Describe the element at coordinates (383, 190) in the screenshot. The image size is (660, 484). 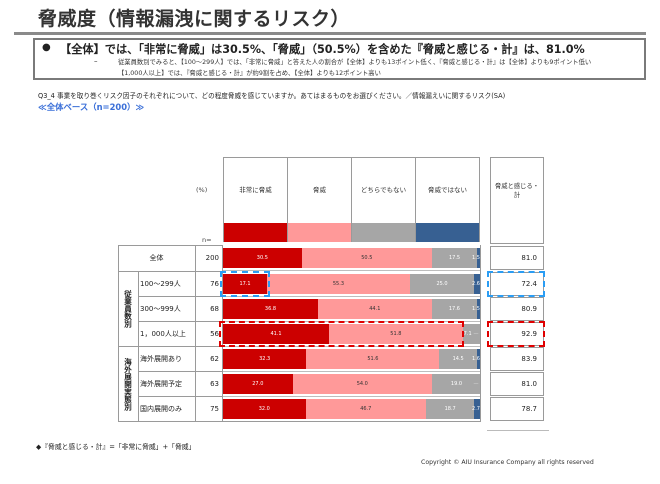
I see `legend-label: どちらでもない` at that location.